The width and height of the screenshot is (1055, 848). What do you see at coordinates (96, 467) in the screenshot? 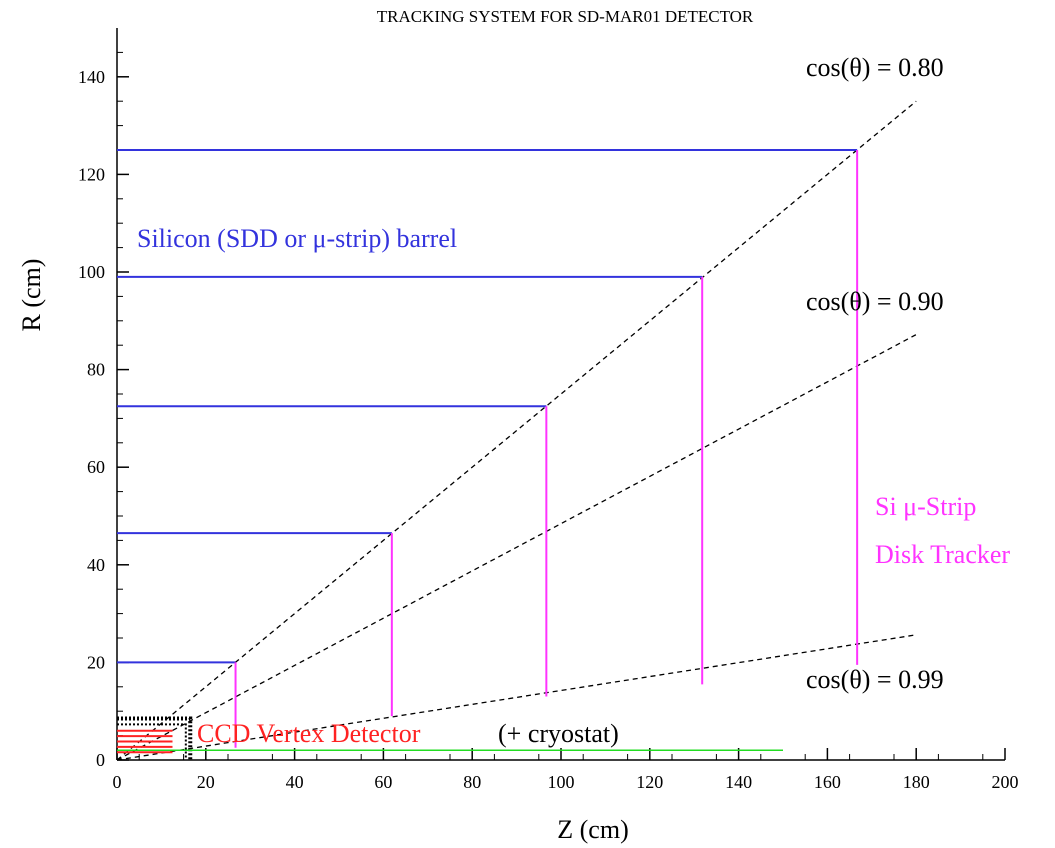
I see `y-tick-label: 60` at bounding box center [96, 467].